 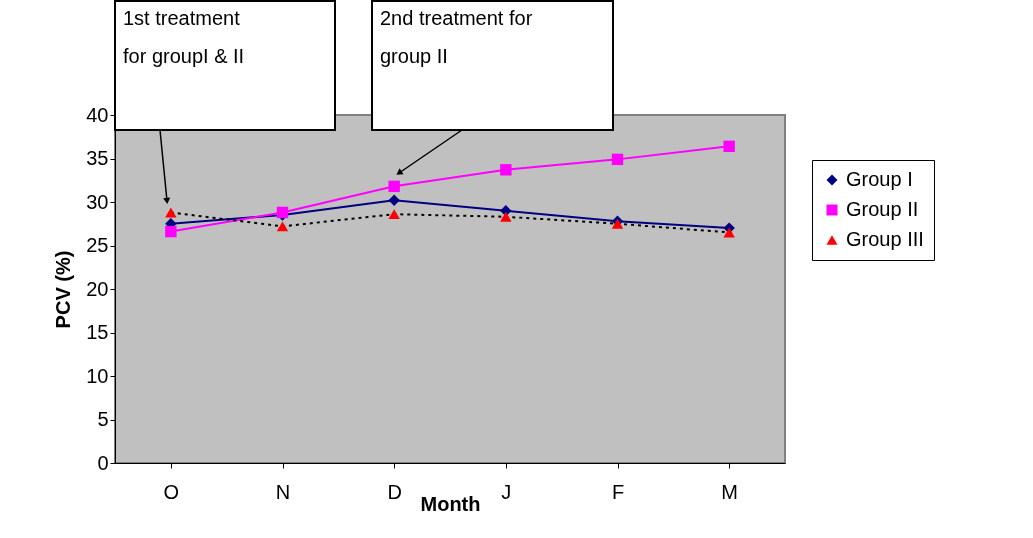 What do you see at coordinates (103, 462) in the screenshot?
I see `y-tick-label: 0` at bounding box center [103, 462].